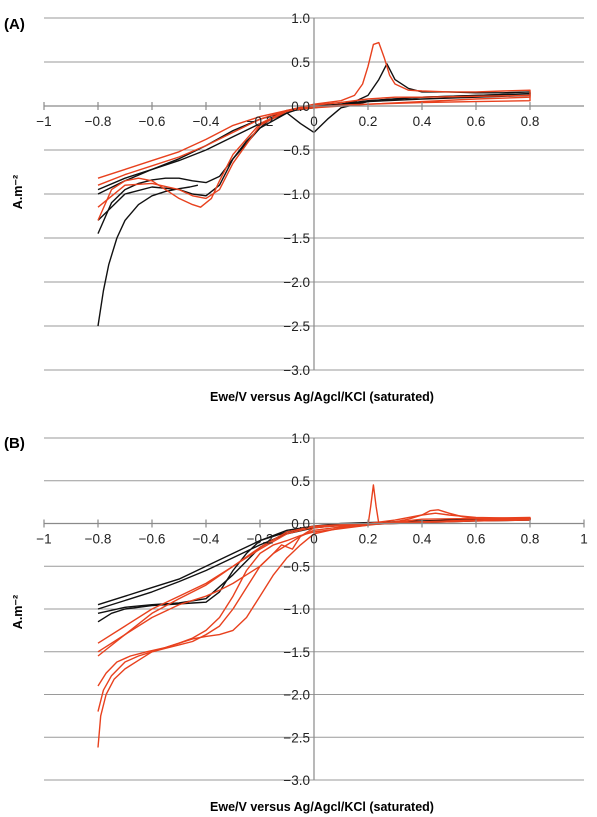  Describe the element at coordinates (287, 121) in the screenshot. I see `x-tick-labels: −1 −0.8 −0.6 −0.4 −0.2 0 0.2 0.4 0.6 0.8` at that location.